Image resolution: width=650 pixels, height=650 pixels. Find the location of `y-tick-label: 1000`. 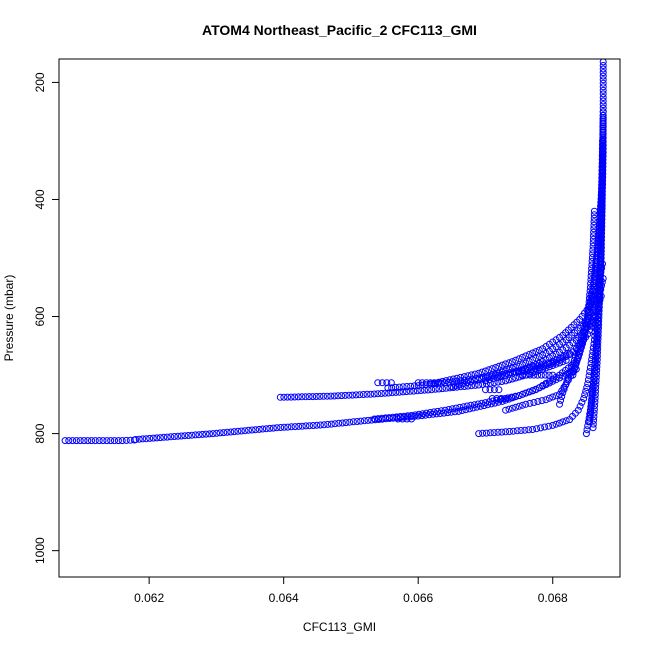

y-tick-label: 1000 is located at coordinates (40, 550).